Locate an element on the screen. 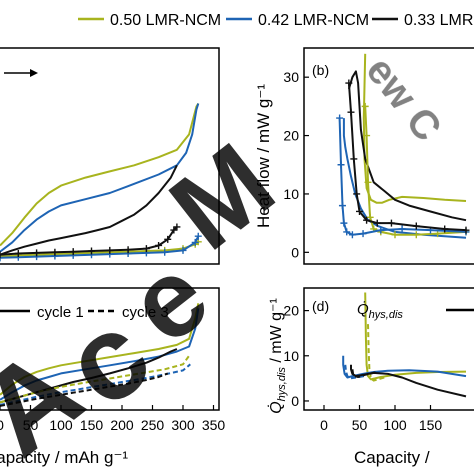 The image size is (474, 474). panel-d-xticks: 0 50 100 150 is located at coordinates (381, 419).